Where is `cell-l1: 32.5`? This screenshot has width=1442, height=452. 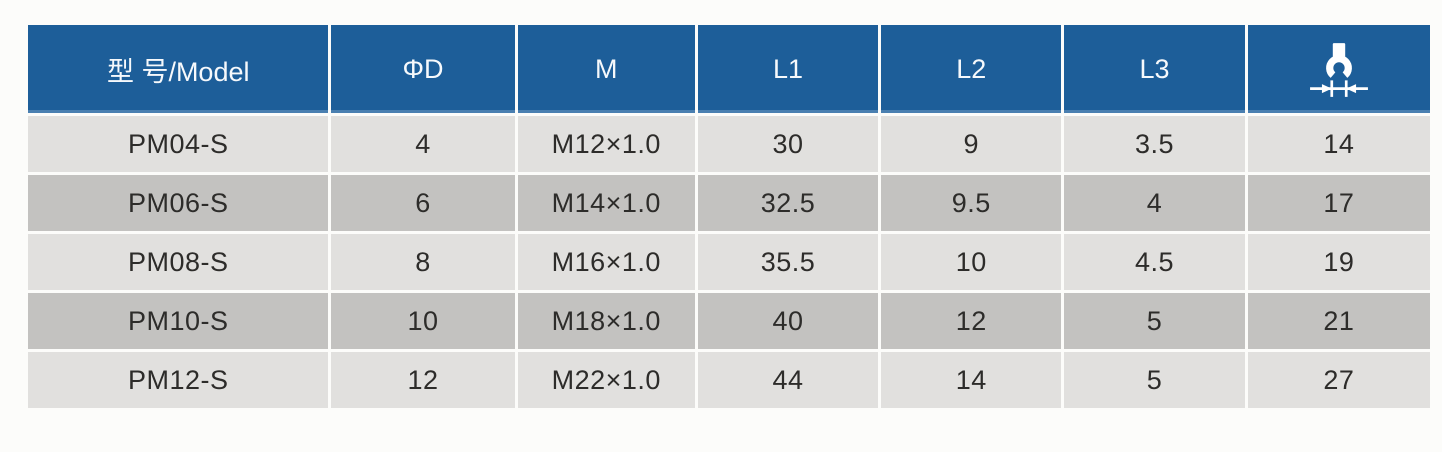 cell-l1: 32.5 is located at coordinates (788, 203).